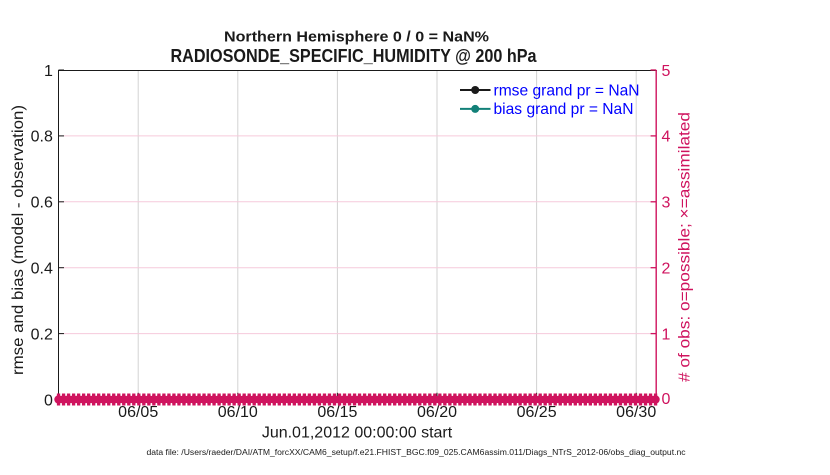 The width and height of the screenshot is (830, 475). Describe the element at coordinates (18, 240) in the screenshot. I see `svg-text:rmse and bias (model - observa: rmse and bias (model - observation)` at that location.